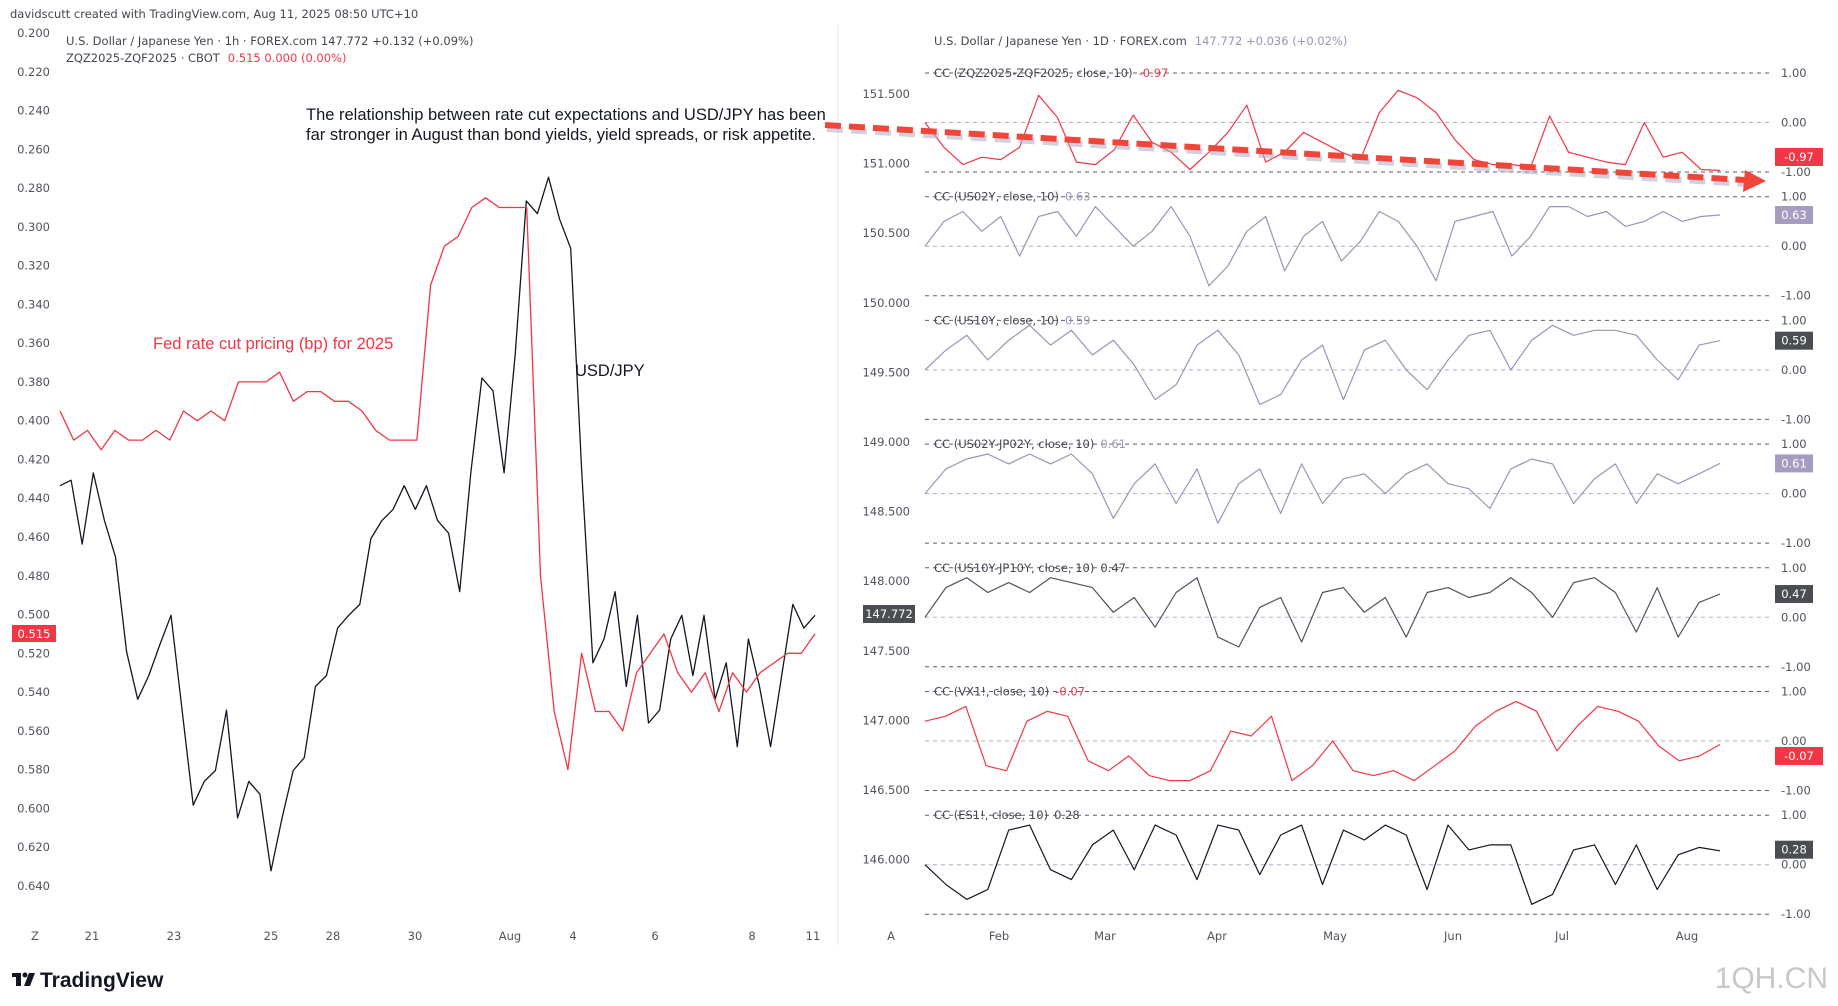 The width and height of the screenshot is (1838, 1006). What do you see at coordinates (1799, 756) in the screenshot?
I see `pane-value-badge-text: -0.07` at bounding box center [1799, 756].